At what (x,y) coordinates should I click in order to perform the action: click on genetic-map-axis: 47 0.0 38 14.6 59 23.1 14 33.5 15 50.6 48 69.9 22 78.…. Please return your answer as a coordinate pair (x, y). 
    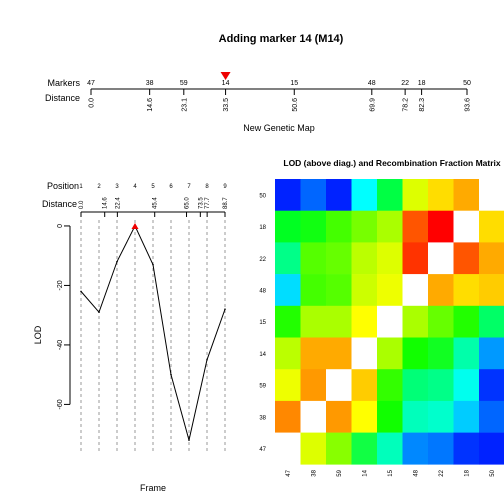
    Looking at the image, I should click on (279, 92).